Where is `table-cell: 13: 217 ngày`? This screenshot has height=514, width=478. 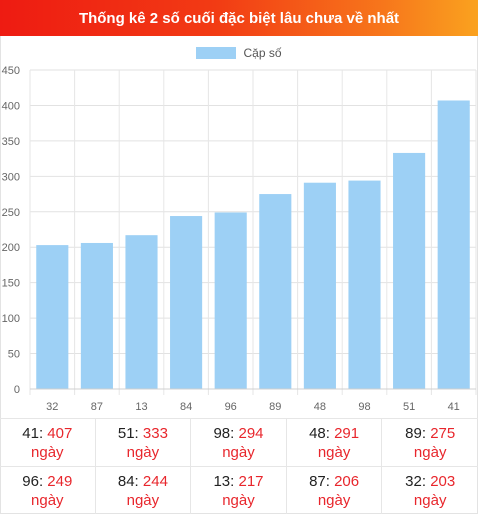 table-cell: 13: 217 ngày is located at coordinates (239, 490).